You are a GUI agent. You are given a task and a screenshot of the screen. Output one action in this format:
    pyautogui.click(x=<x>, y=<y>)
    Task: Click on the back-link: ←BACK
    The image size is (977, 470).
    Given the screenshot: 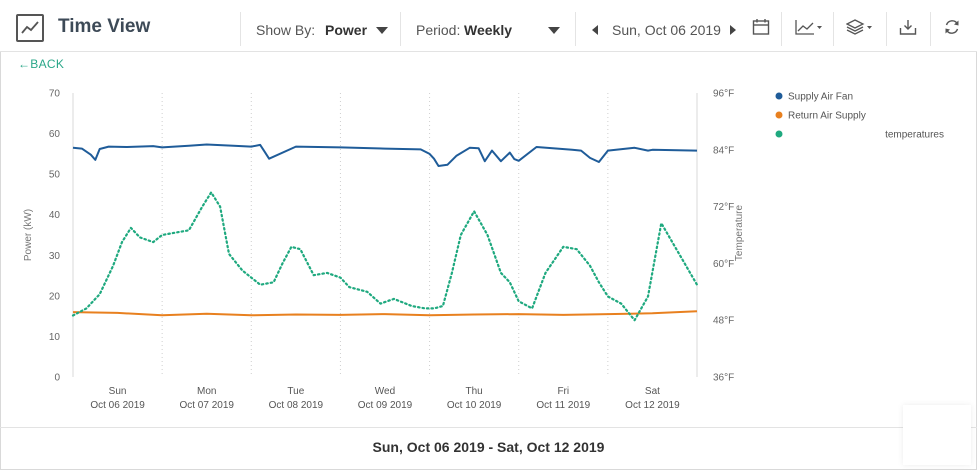 What is the action you would take?
    pyautogui.click(x=41, y=64)
    